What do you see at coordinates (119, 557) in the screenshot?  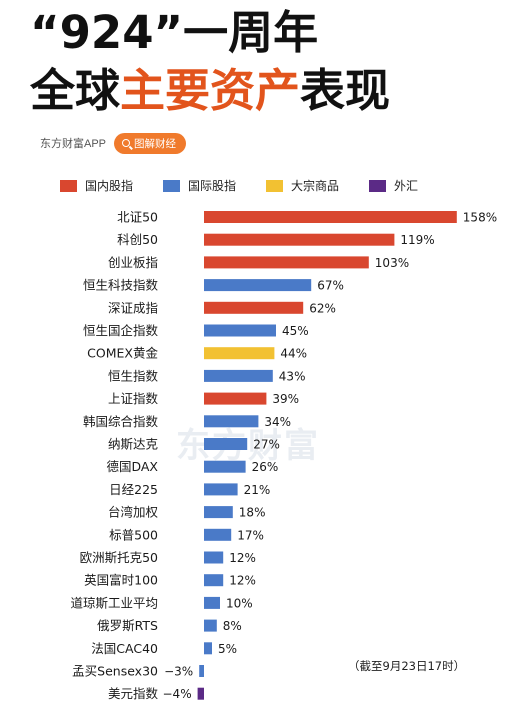 I see `category-label-15: 欧洲斯托克50` at bounding box center [119, 557].